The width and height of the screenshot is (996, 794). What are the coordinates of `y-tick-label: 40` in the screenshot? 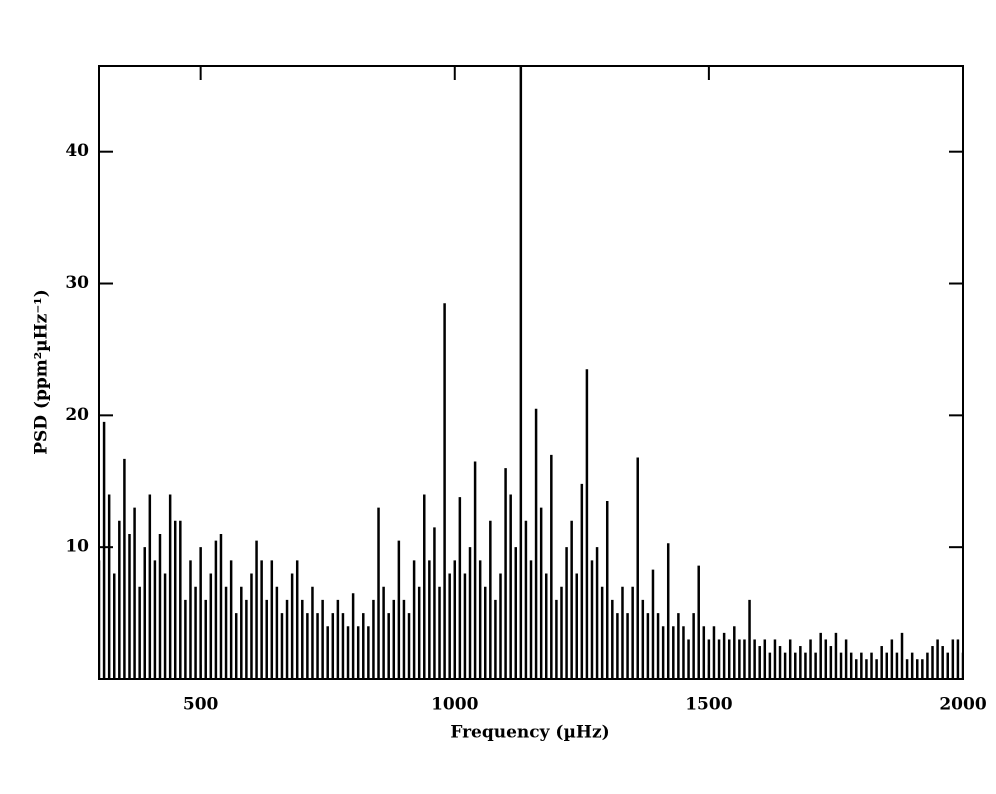 It's located at (77, 151).